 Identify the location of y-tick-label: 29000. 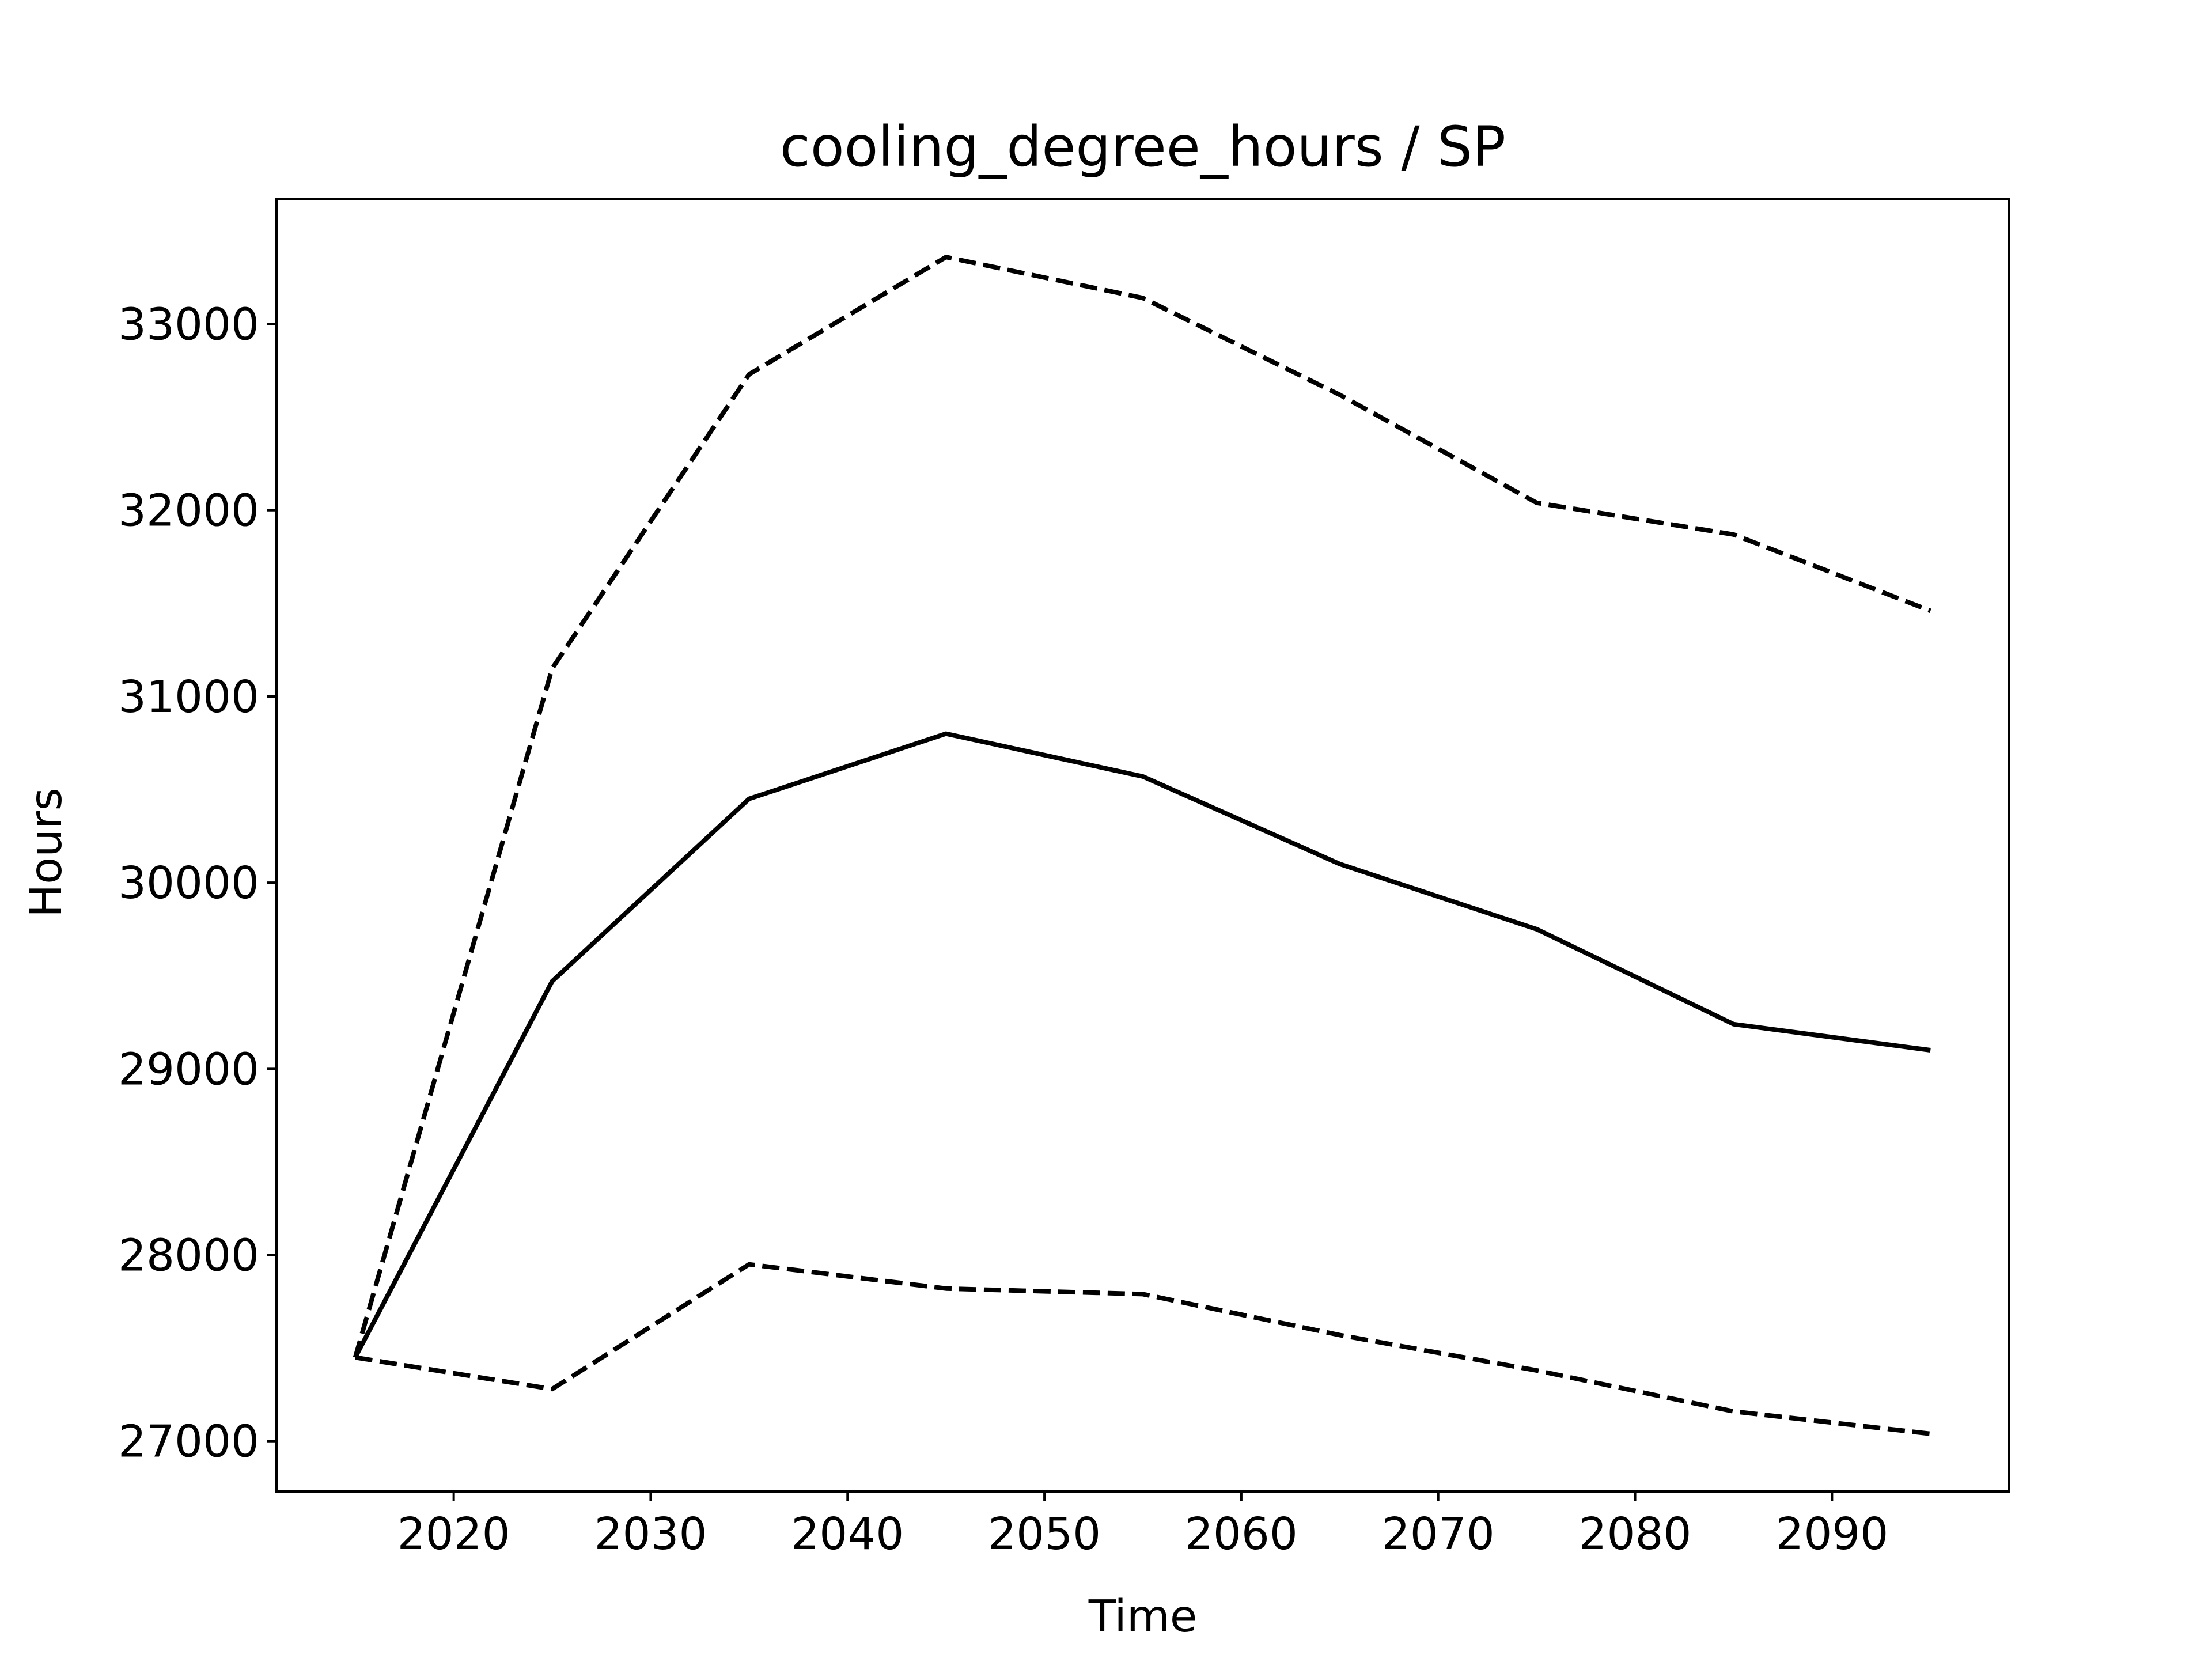
(188, 1069).